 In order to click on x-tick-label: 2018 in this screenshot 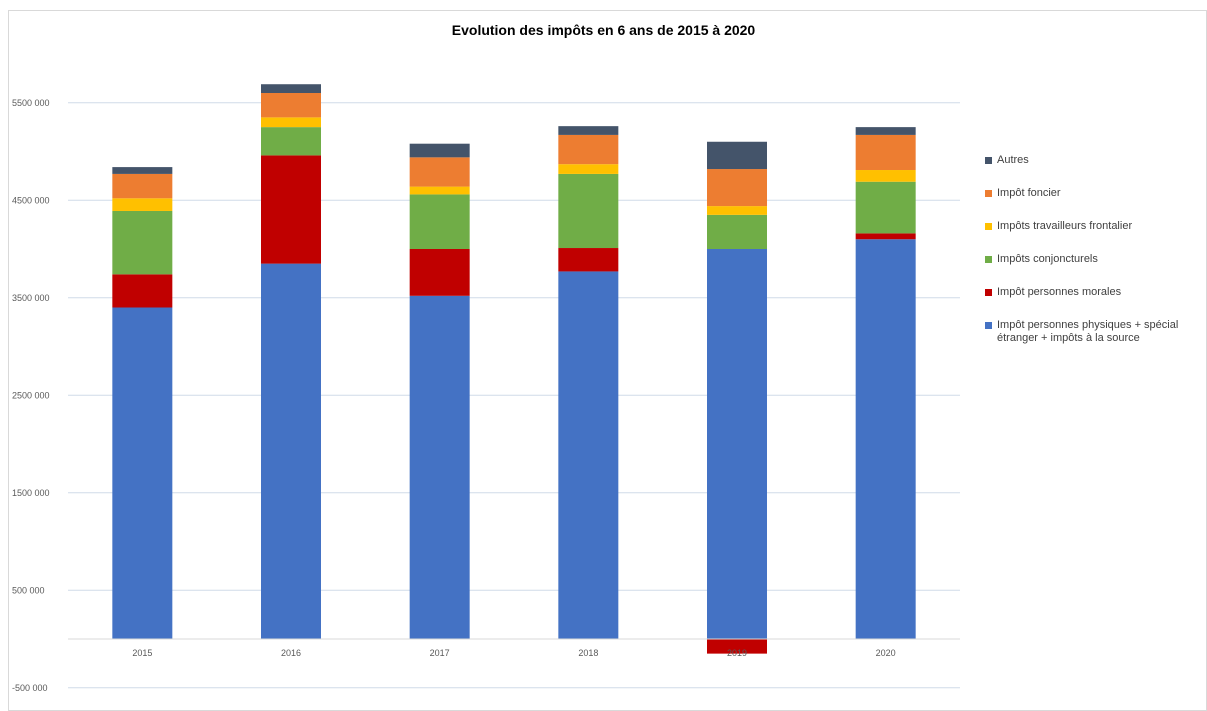, I will do `click(588, 653)`.